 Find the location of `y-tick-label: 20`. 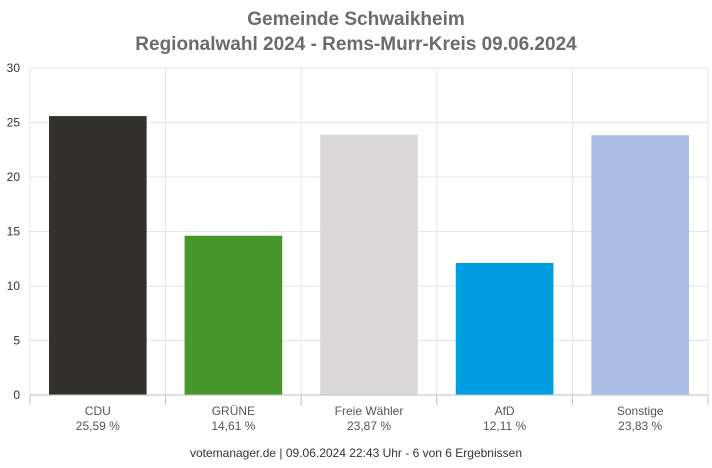

y-tick-label: 20 is located at coordinates (14, 177).